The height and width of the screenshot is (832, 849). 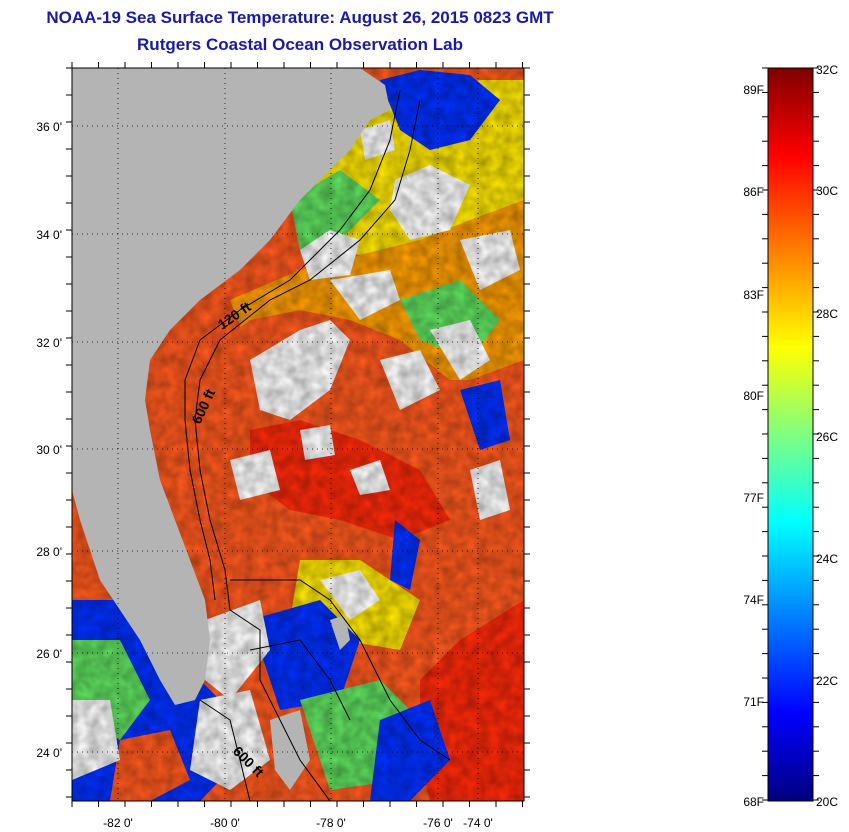 I want to click on colorbar-label-22c: 22C, so click(x=827, y=681).